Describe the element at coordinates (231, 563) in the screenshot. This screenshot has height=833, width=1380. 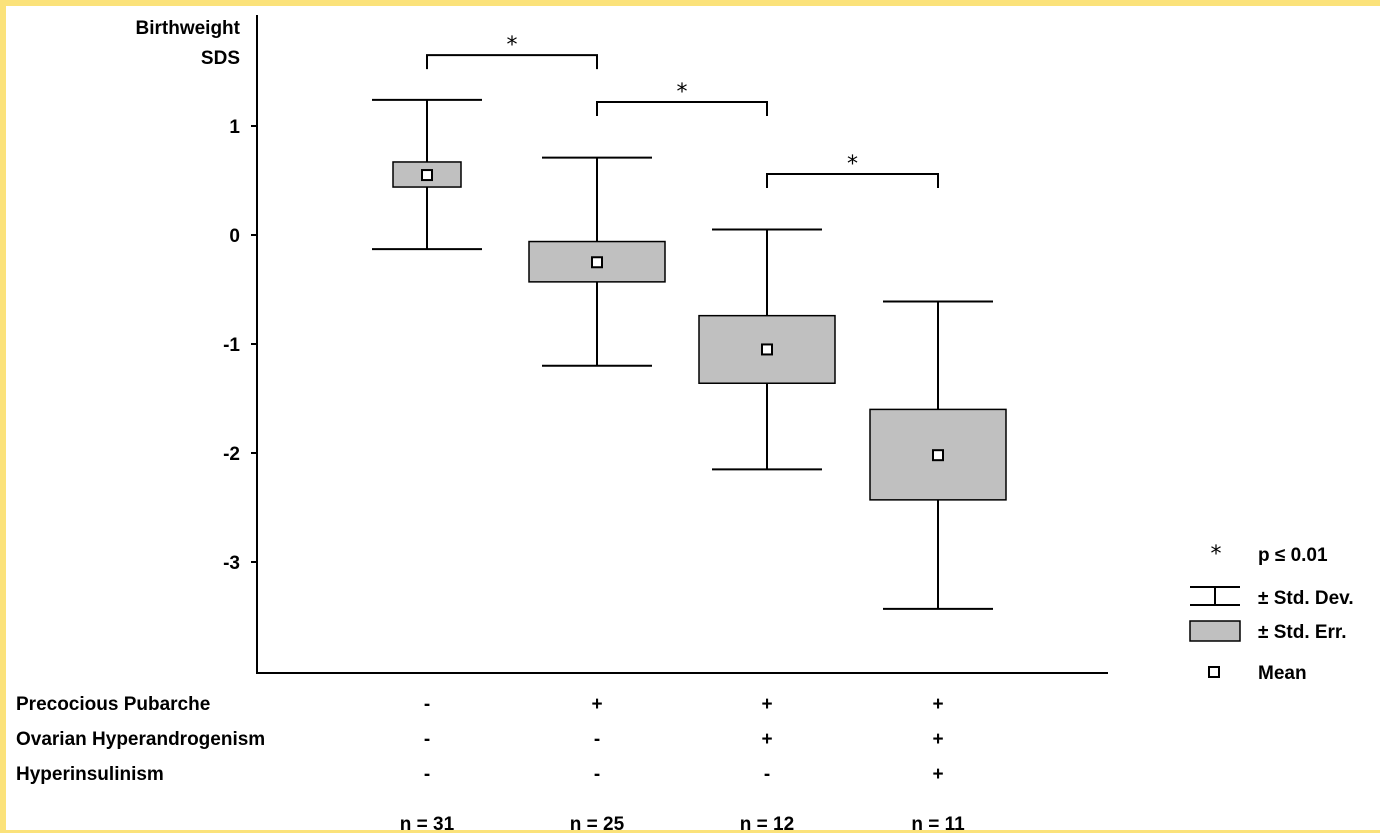
I see `y-tick-label: -3` at that location.